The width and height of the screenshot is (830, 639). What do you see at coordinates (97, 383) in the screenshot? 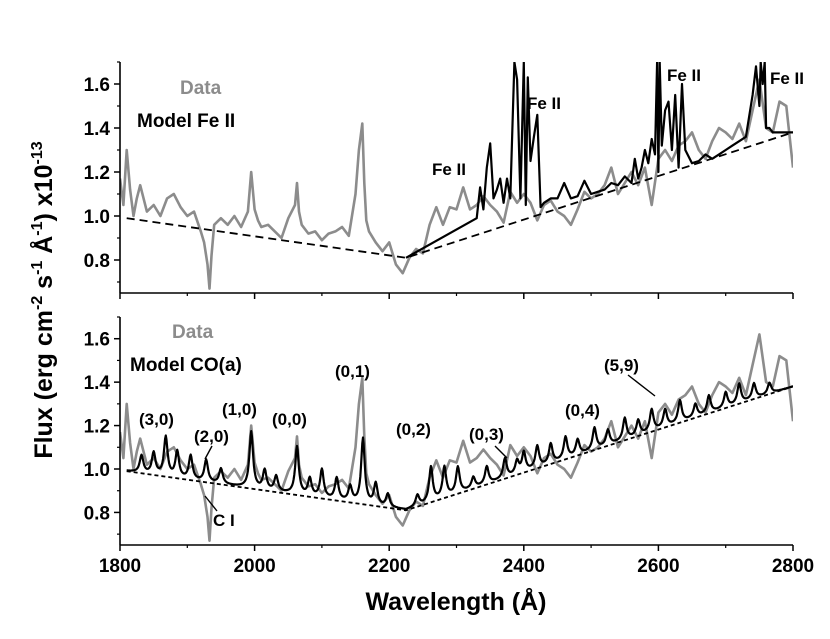
I see `bottom-y-tick-label: 1.4` at bounding box center [97, 383].